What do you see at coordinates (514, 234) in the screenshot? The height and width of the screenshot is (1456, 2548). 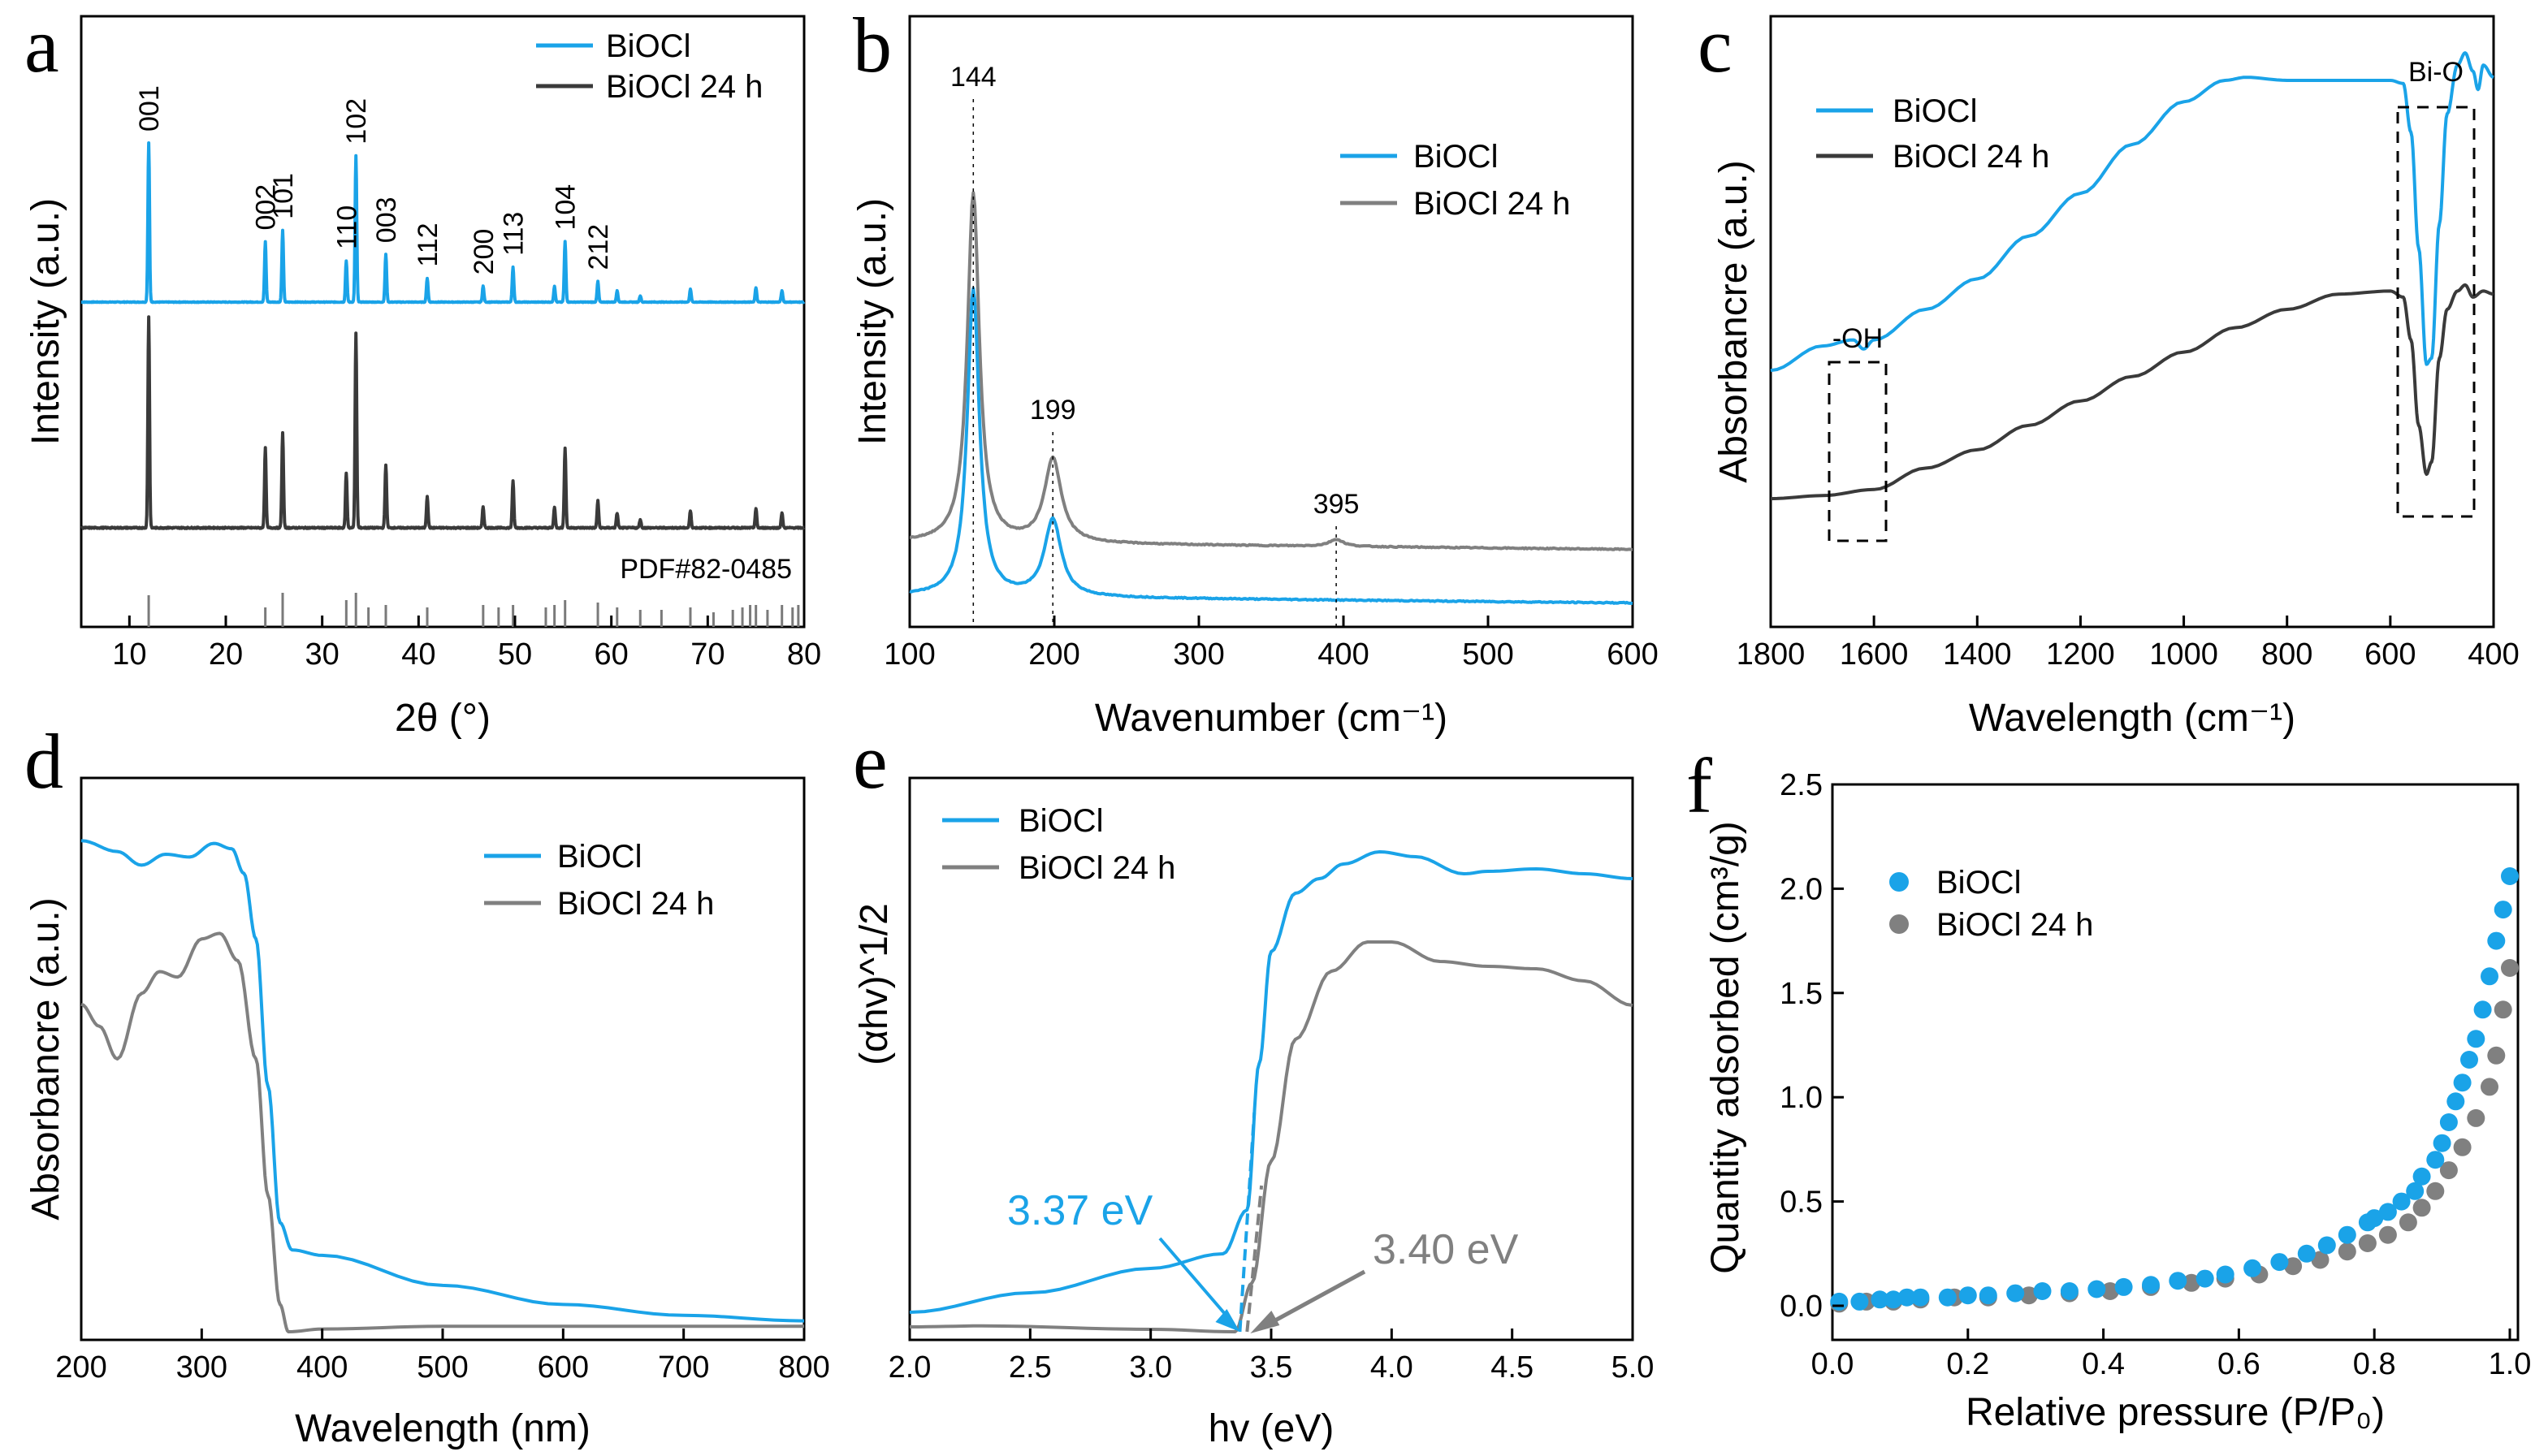 I see `panel-a-hkl-label-8: 113` at bounding box center [514, 234].